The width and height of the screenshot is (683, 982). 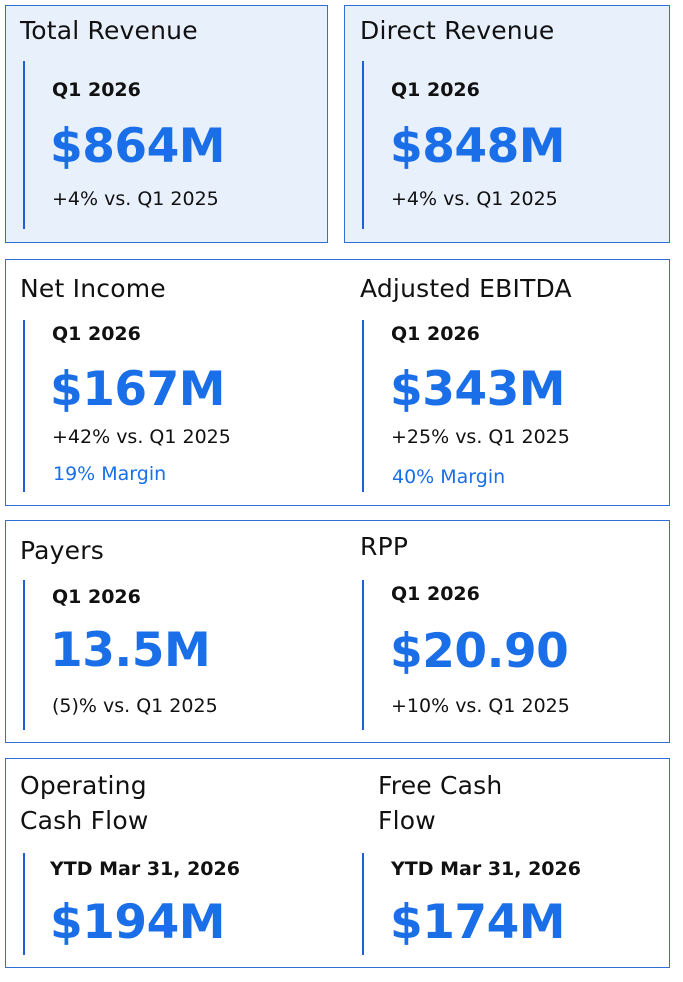 What do you see at coordinates (449, 477) in the screenshot?
I see `adjusted-ebitda-margin: 40% Margin` at bounding box center [449, 477].